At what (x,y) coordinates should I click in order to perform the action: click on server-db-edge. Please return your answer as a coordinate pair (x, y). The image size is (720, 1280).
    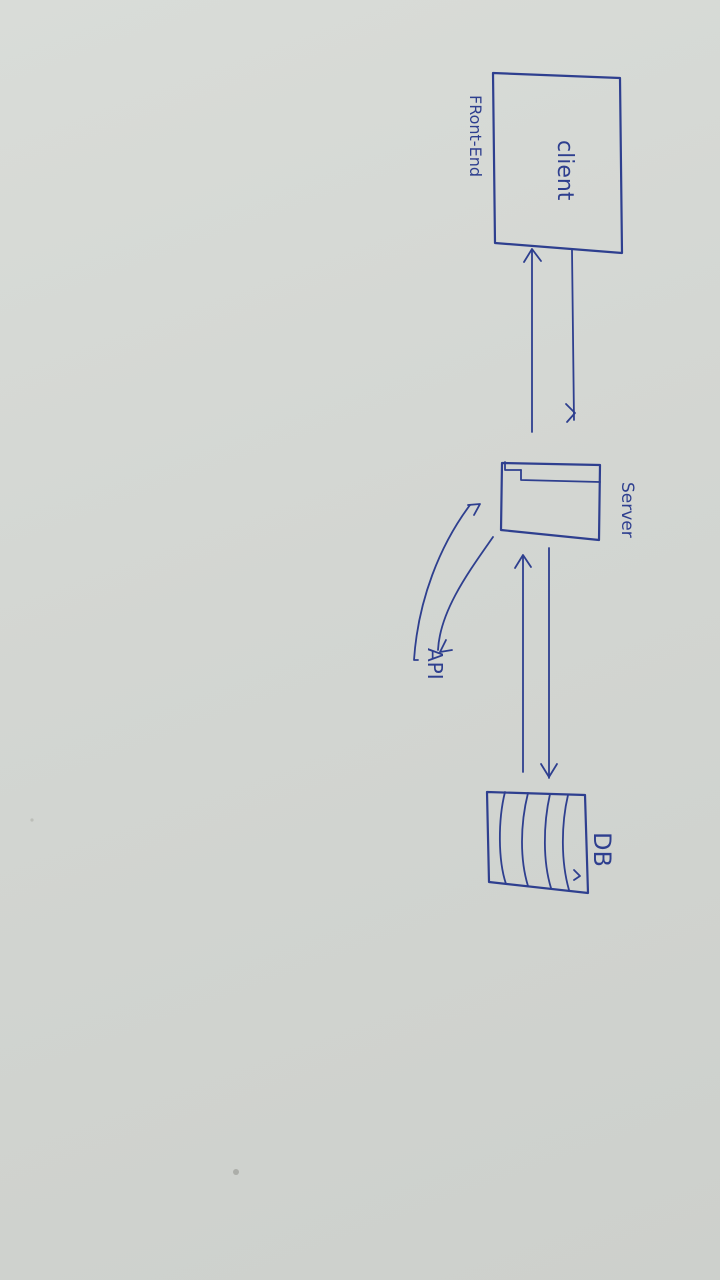
    Looking at the image, I should click on (536, 663).